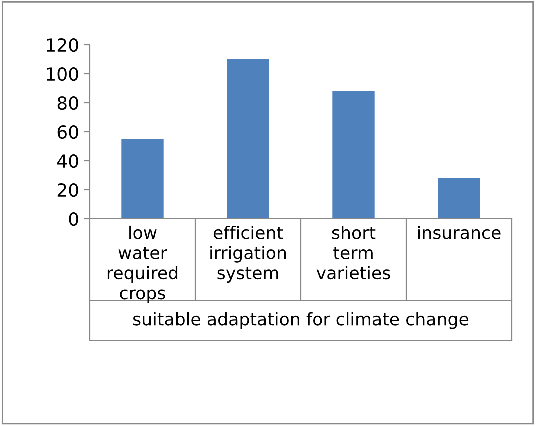  What do you see at coordinates (68, 103) in the screenshot?
I see `y-tick-label: 80` at bounding box center [68, 103].